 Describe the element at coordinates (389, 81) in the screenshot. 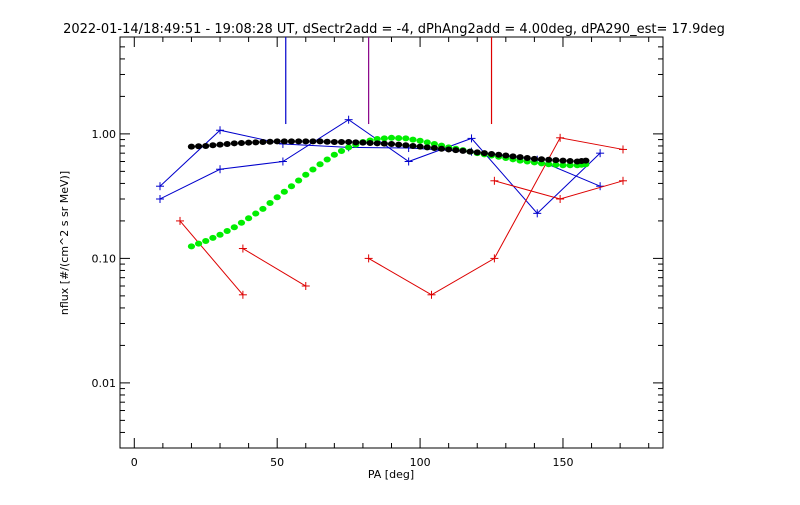

I see `reference-lines` at that location.